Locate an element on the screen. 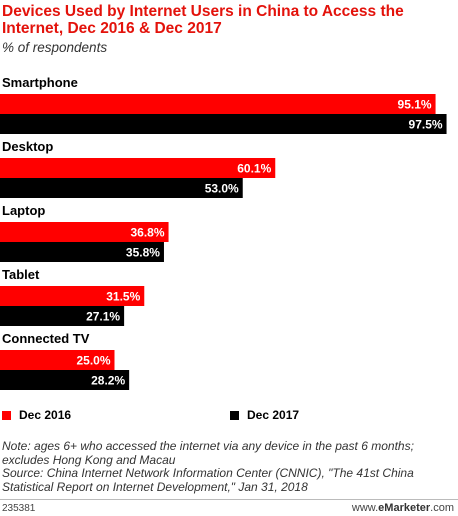 The width and height of the screenshot is (458, 516). brand-name: eMarketer is located at coordinates (404, 508).